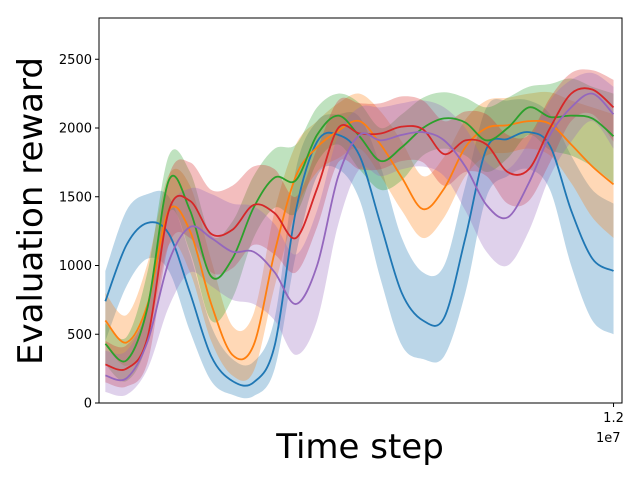 Image resolution: width=640 pixels, height=480 pixels. What do you see at coordinates (75, 266) in the screenshot?
I see `y-tick-label: 1000` at bounding box center [75, 266].